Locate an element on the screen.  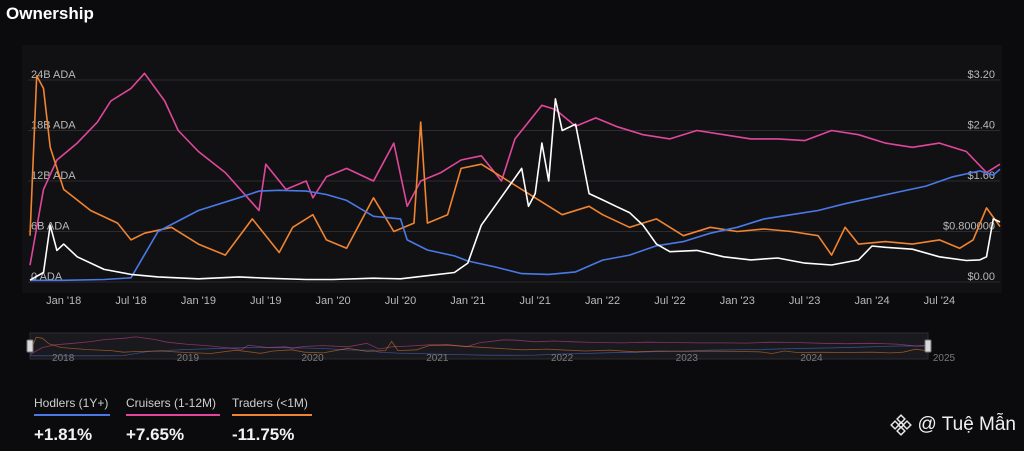
navigator-right-handle is located at coordinates (928, 346).